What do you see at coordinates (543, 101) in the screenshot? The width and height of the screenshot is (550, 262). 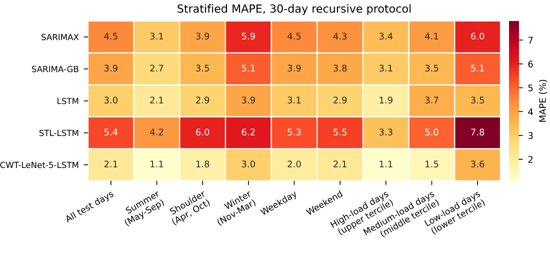 I see `color-bar-title: MAPE (%)` at bounding box center [543, 101].